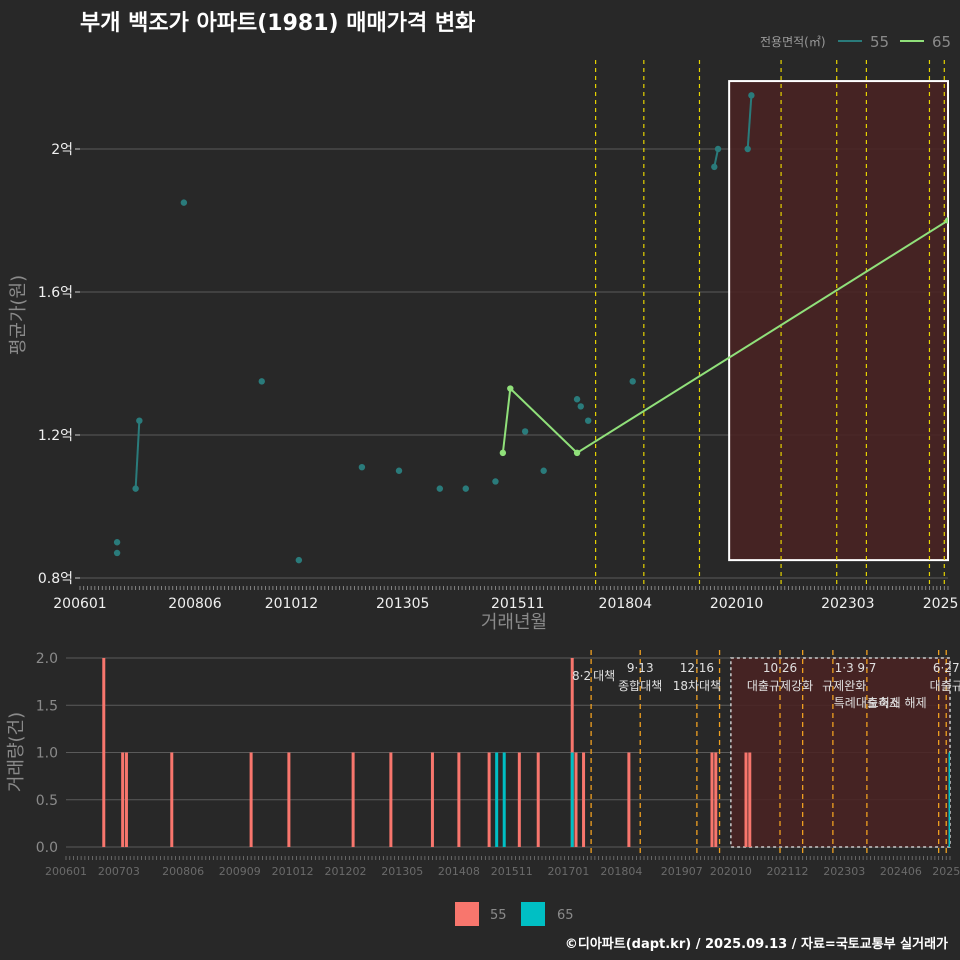  What do you see at coordinates (568, 871) in the screenshot?
I see `bar-x-tick-label: 201701` at bounding box center [568, 871].